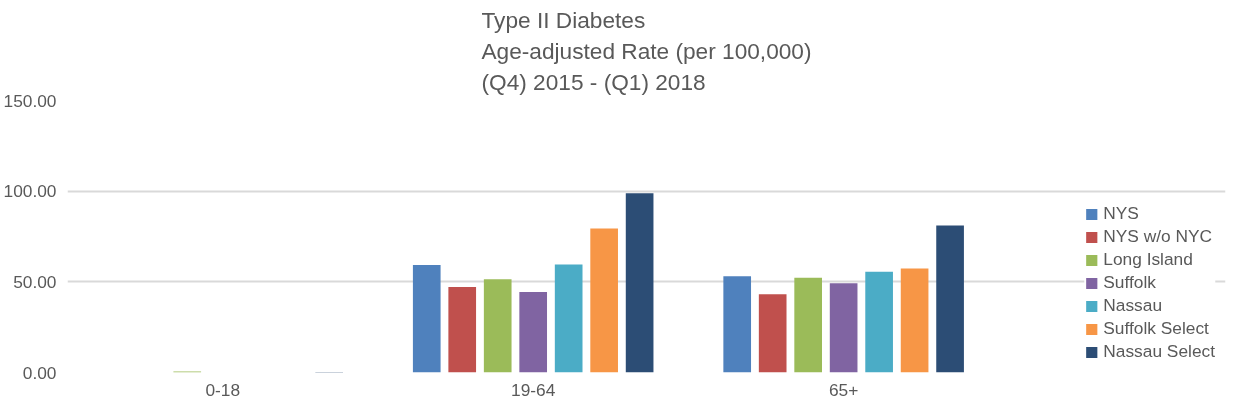 This screenshot has width=1236, height=404. I want to click on legend-label: Nassau Select, so click(1159, 351).